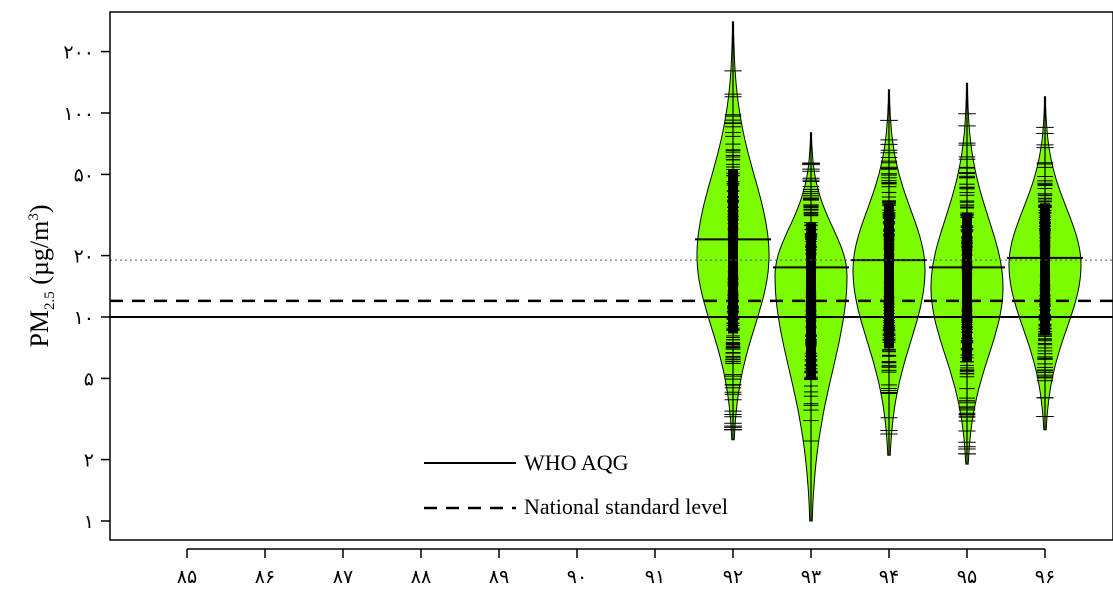 Image resolution: width=1113 pixels, height=592 pixels. What do you see at coordinates (889, 577) in the screenshot?
I see `x-tick-label: ۹۴` at bounding box center [889, 577].